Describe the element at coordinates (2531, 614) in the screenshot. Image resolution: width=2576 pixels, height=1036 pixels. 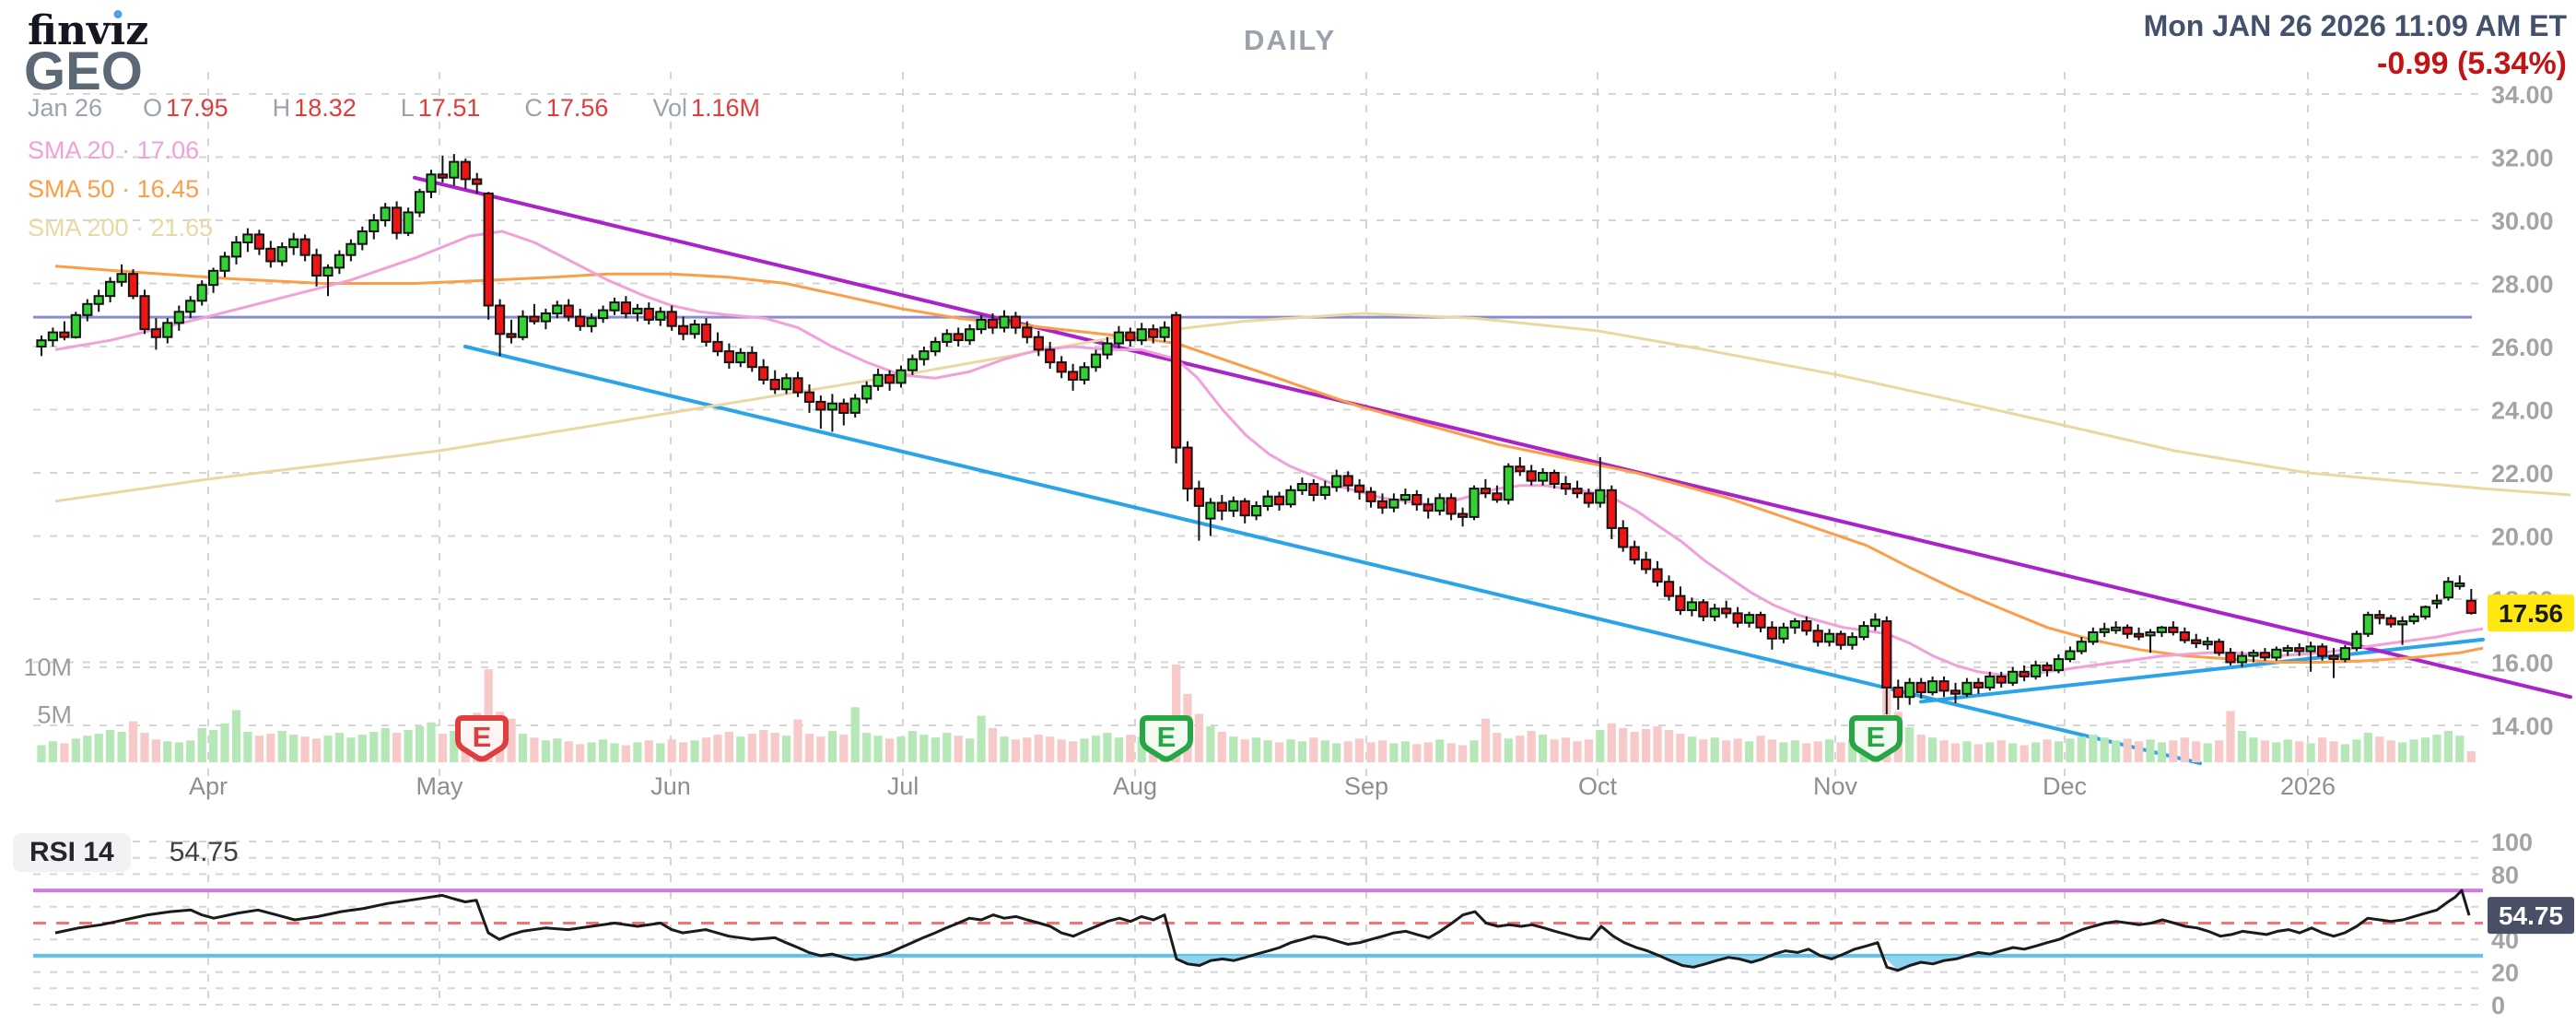
I see `last-price-badge: 17.56` at that location.